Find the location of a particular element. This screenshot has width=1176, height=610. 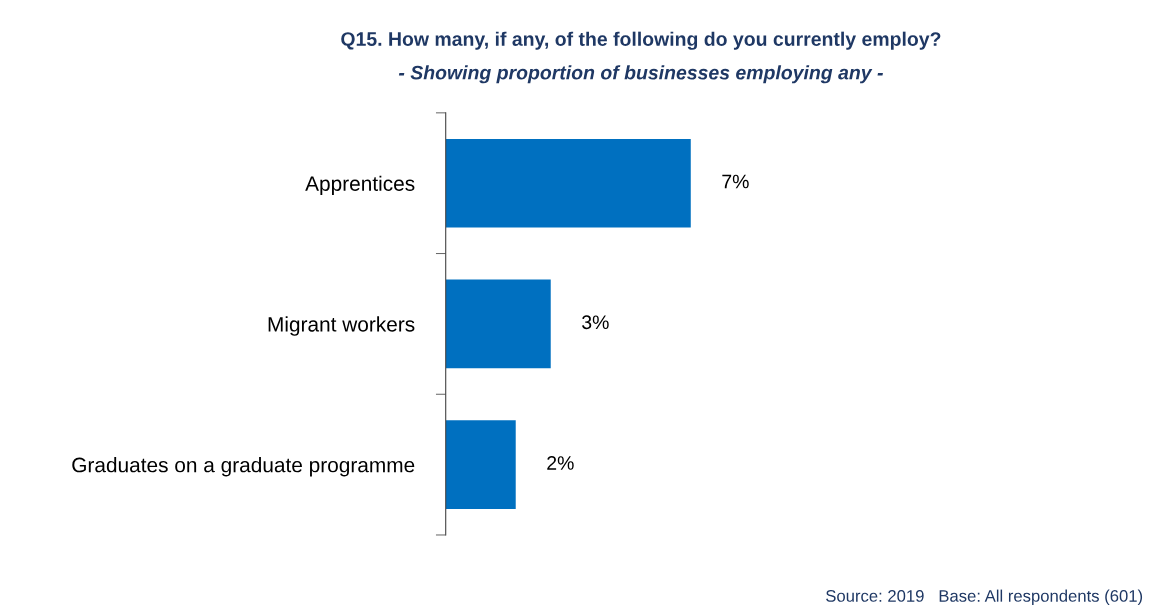

source-note: Source: 2019 Base: All respondents (601) is located at coordinates (984, 597).